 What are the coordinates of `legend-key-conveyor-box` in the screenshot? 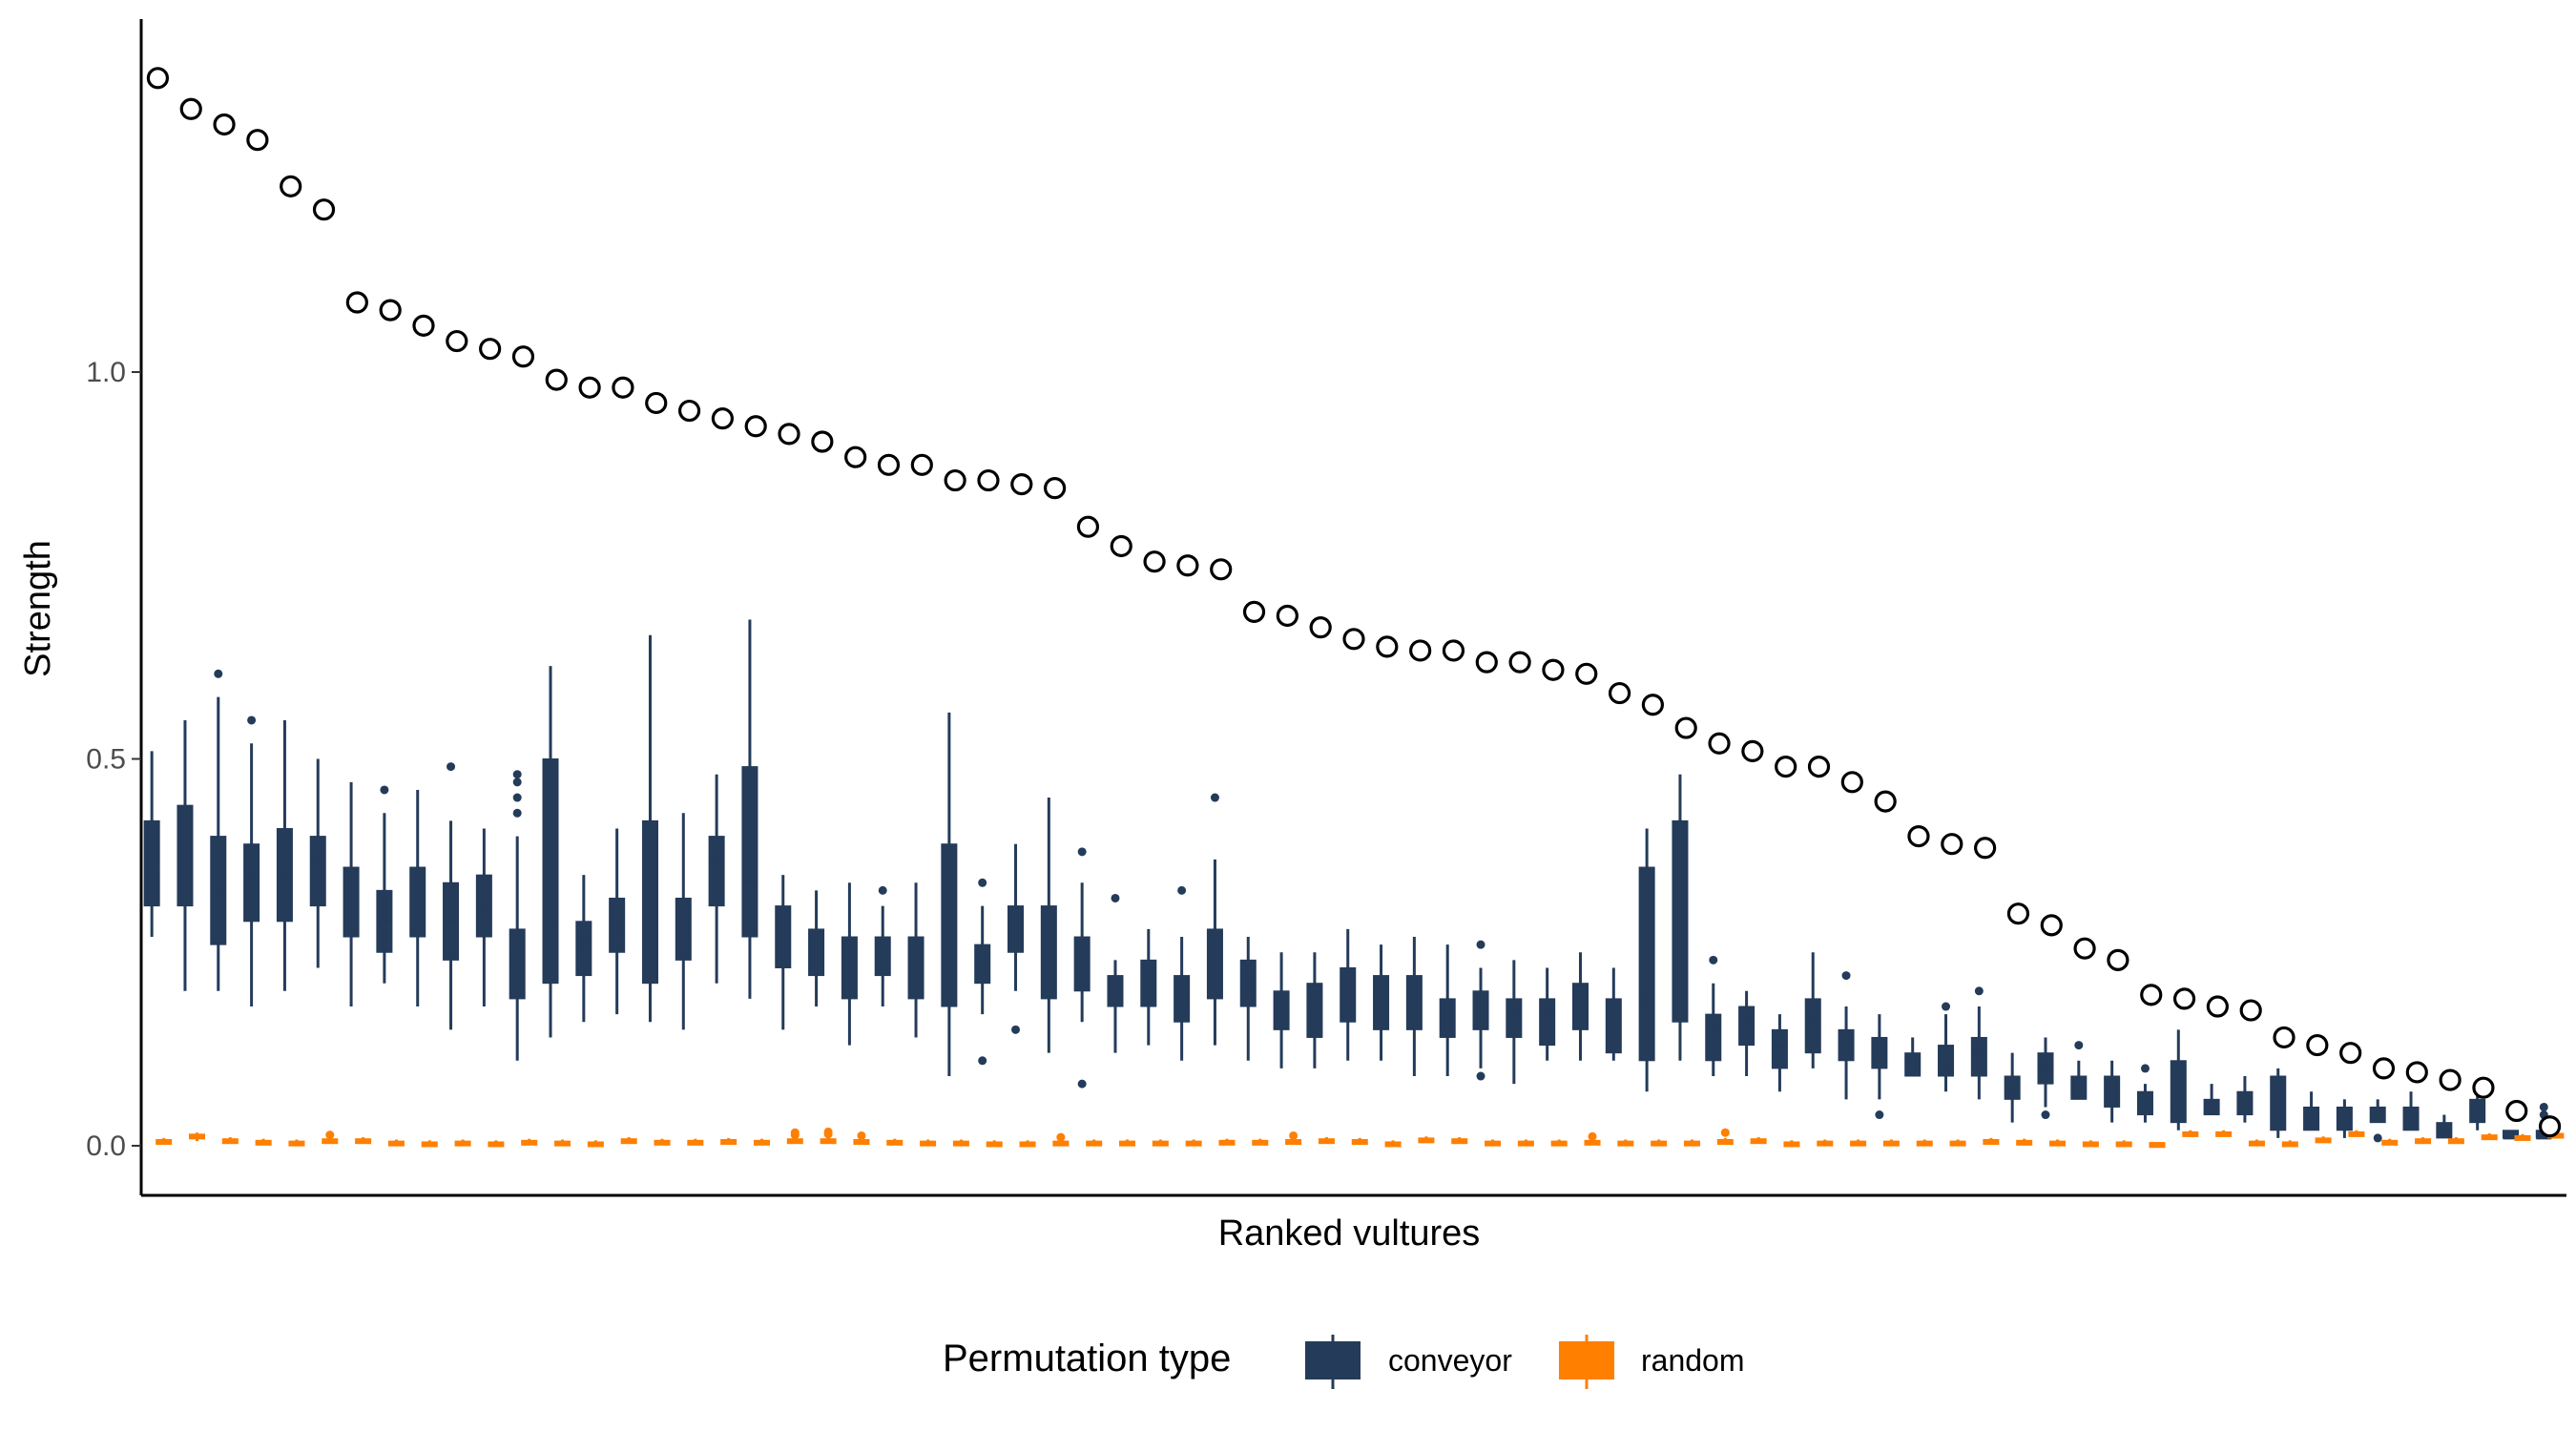 It's located at (1333, 1360).